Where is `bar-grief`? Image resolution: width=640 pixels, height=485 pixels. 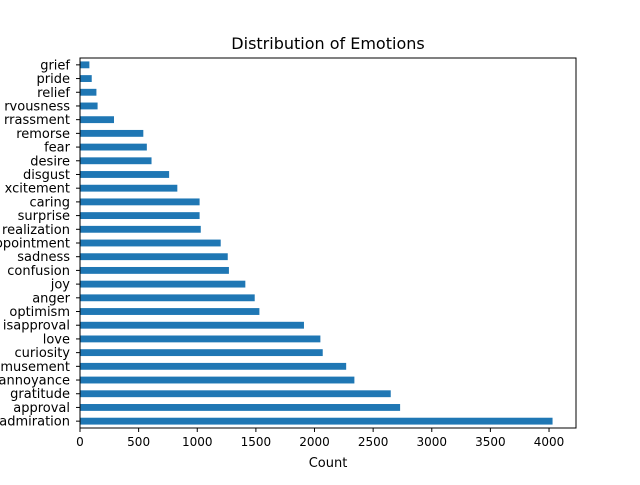 bar-grief is located at coordinates (85, 65).